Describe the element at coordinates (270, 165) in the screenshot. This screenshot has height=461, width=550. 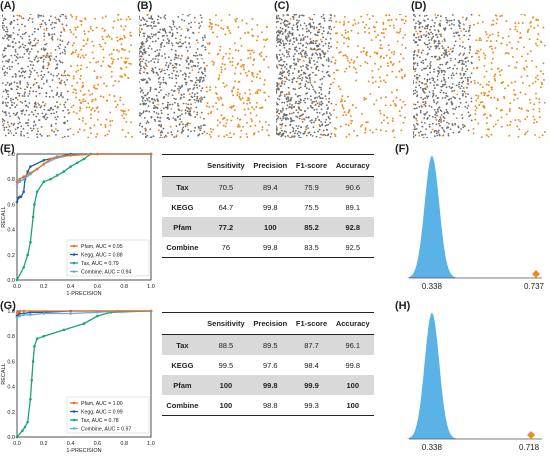
I see `table-header-cell: Precision` at that location.